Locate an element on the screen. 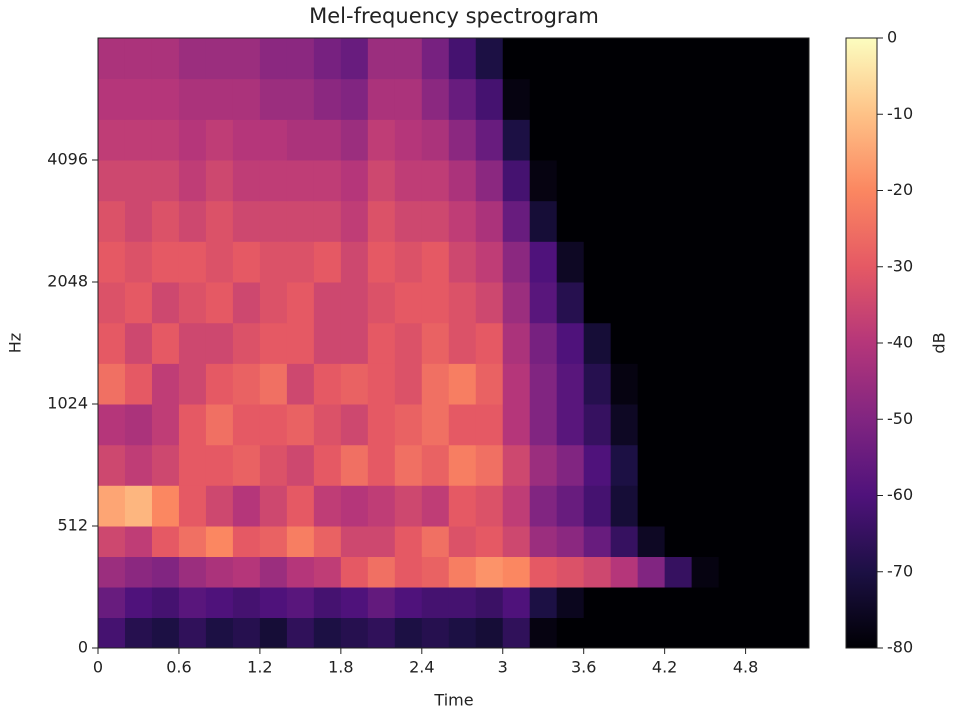 The image size is (960, 720). x-tick-label: 2.4 is located at coordinates (421, 667).